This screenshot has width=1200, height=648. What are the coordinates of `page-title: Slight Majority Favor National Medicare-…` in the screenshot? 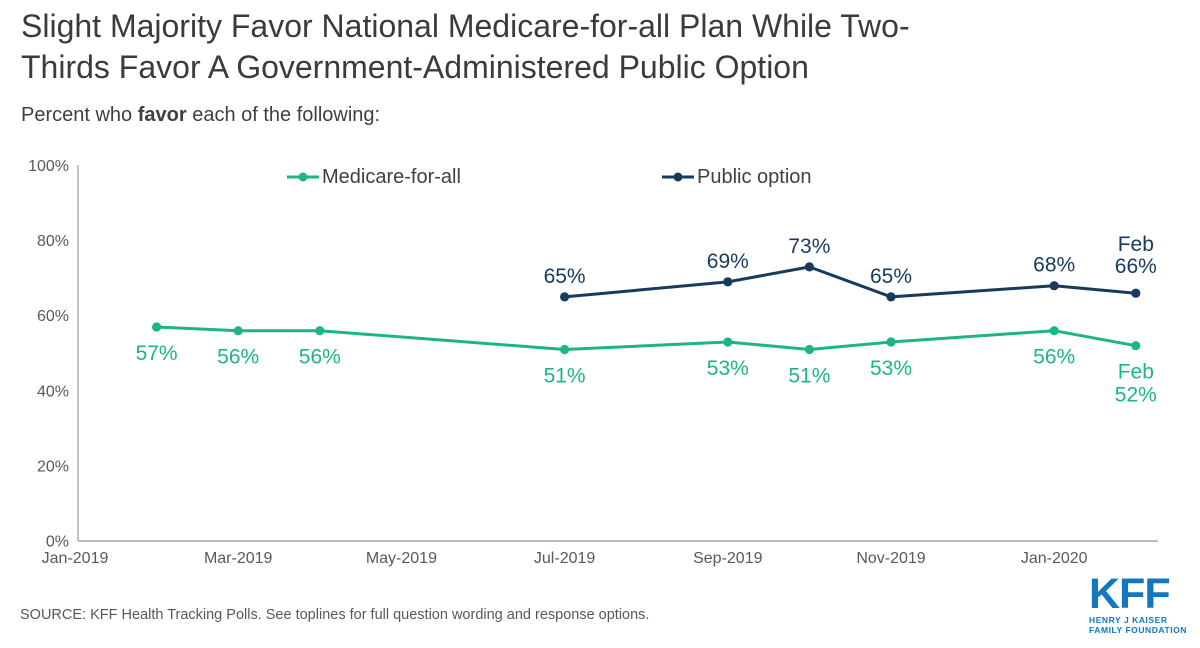 It's located at (601, 47).